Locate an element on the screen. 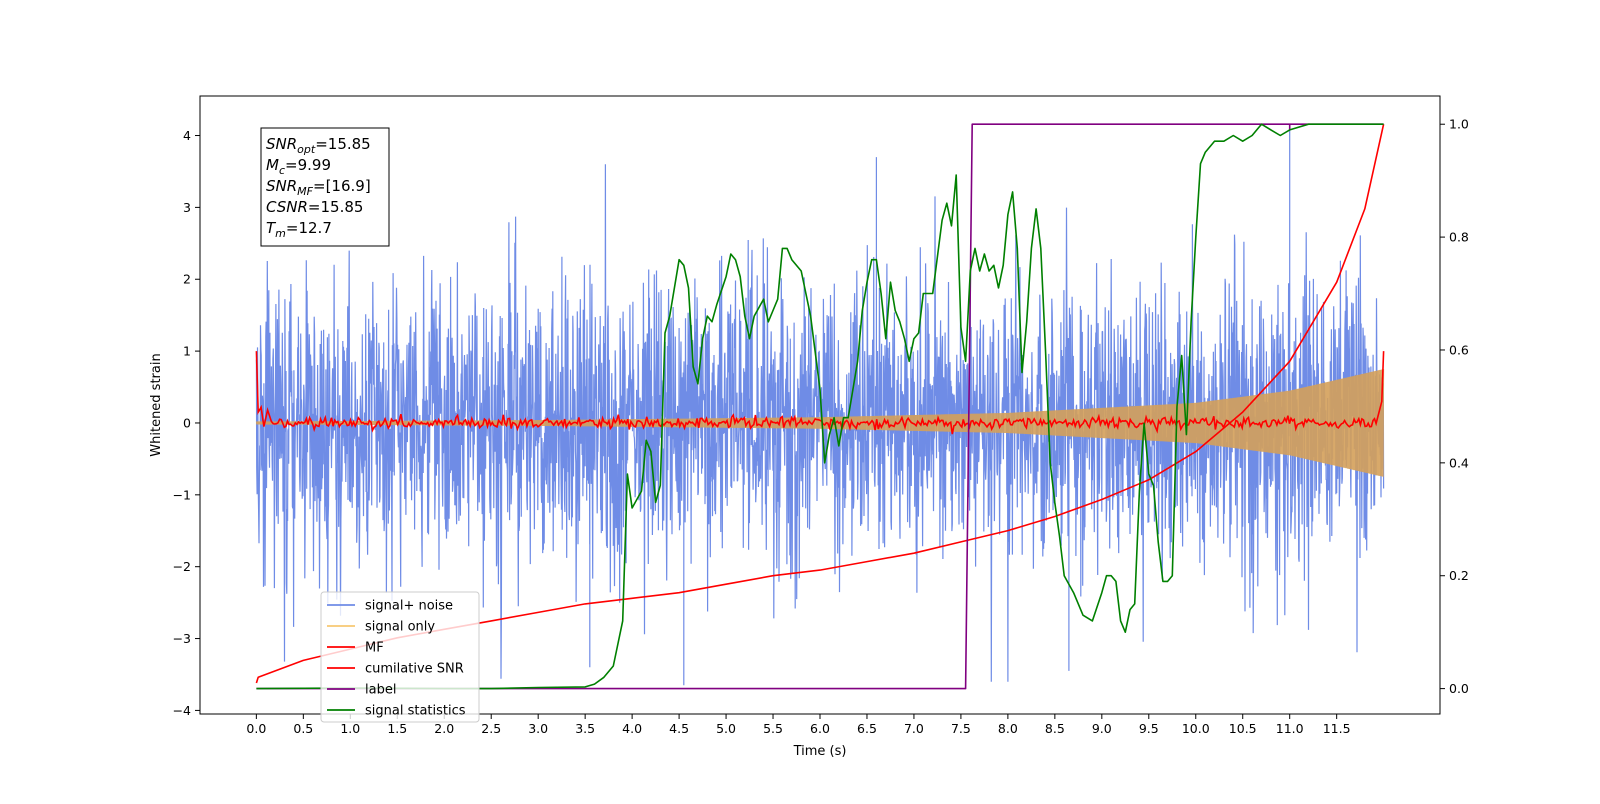 Image resolution: width=1600 pixels, height=804 pixels. y-left-tick-label: −4 is located at coordinates (182, 710).